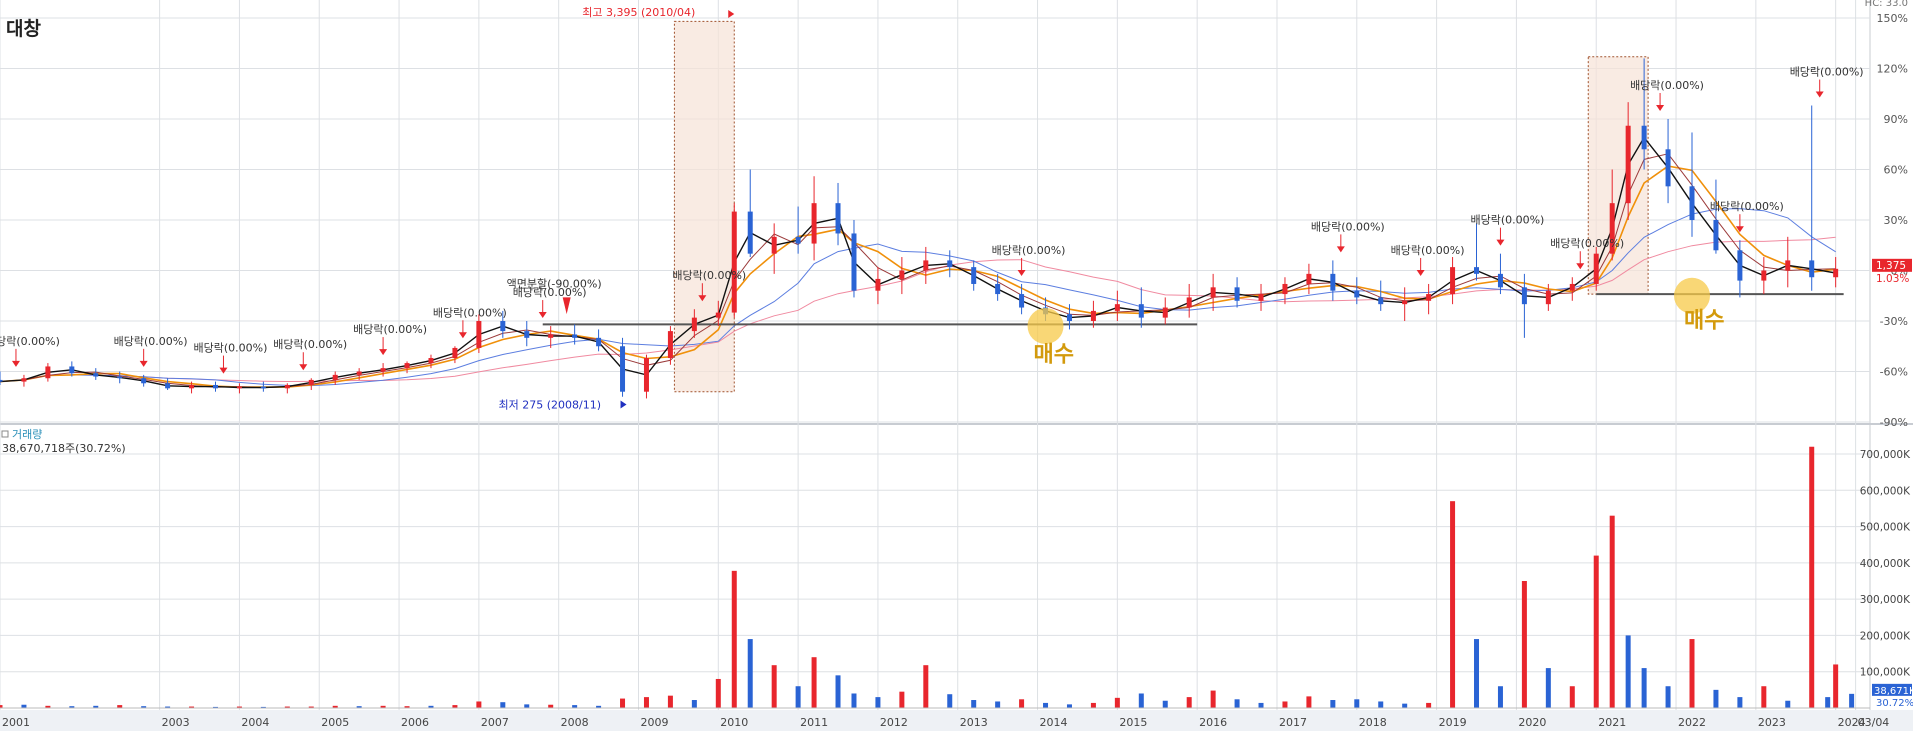 This screenshot has height=731, width=1913. Describe the element at coordinates (1894, 372) in the screenshot. I see `y-tick-label: -60%` at that location.